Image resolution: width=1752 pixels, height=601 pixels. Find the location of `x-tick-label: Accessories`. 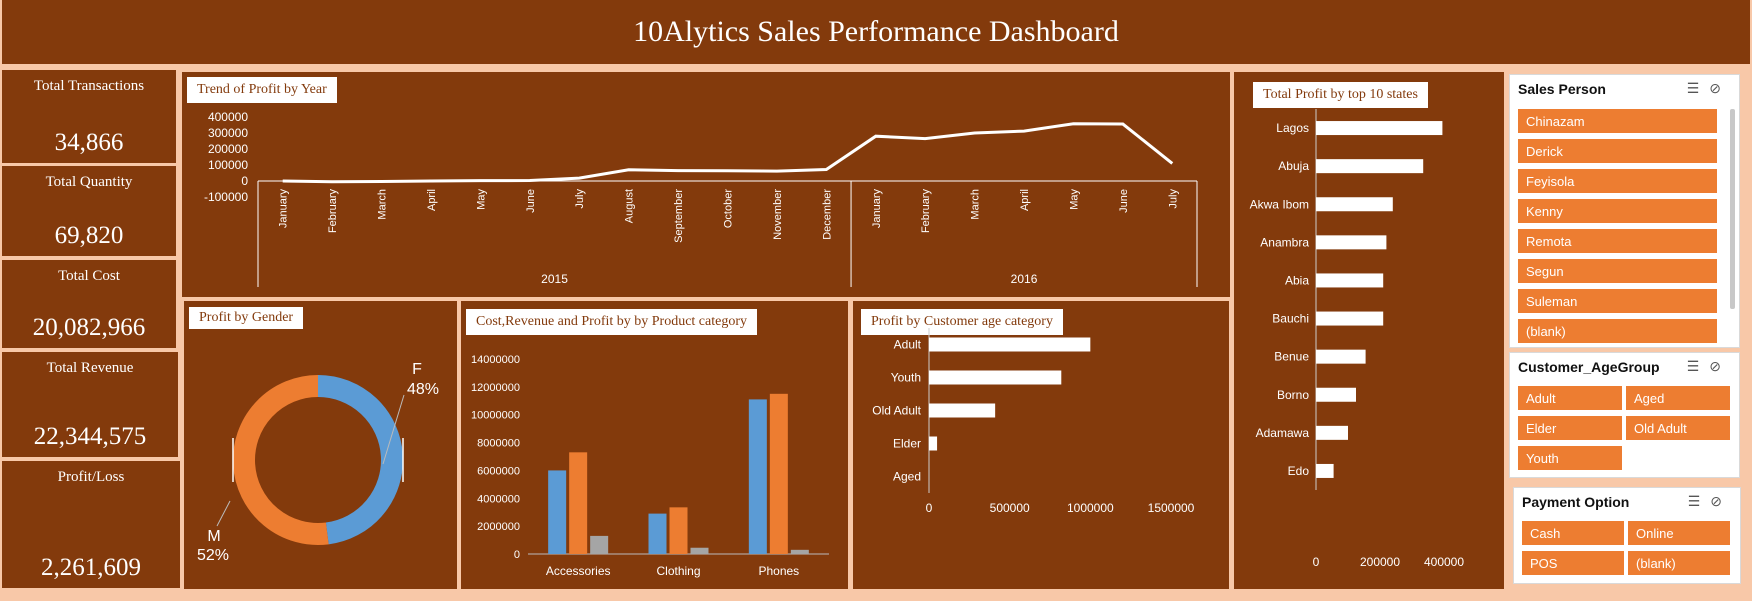

x-tick-label: Accessories is located at coordinates (578, 571).